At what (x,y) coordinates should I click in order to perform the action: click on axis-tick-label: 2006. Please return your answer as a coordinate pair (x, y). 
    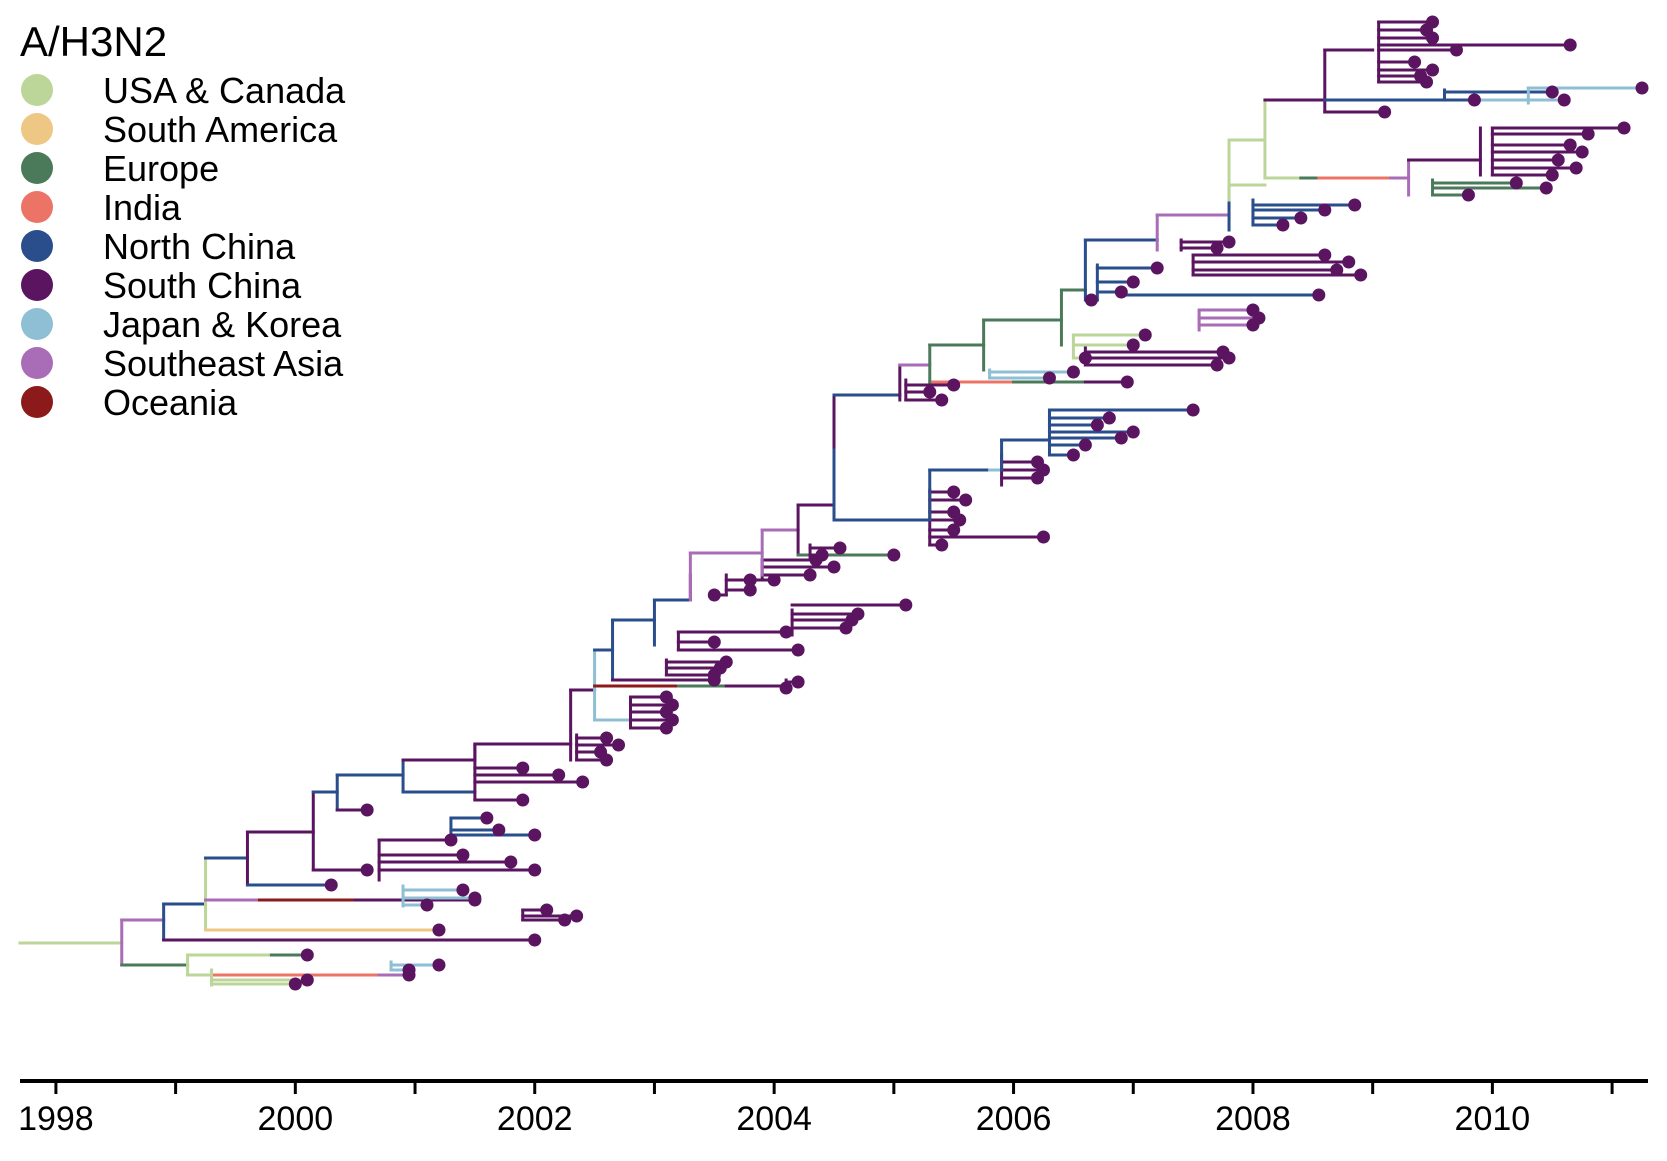
    Looking at the image, I should click on (1014, 1119).